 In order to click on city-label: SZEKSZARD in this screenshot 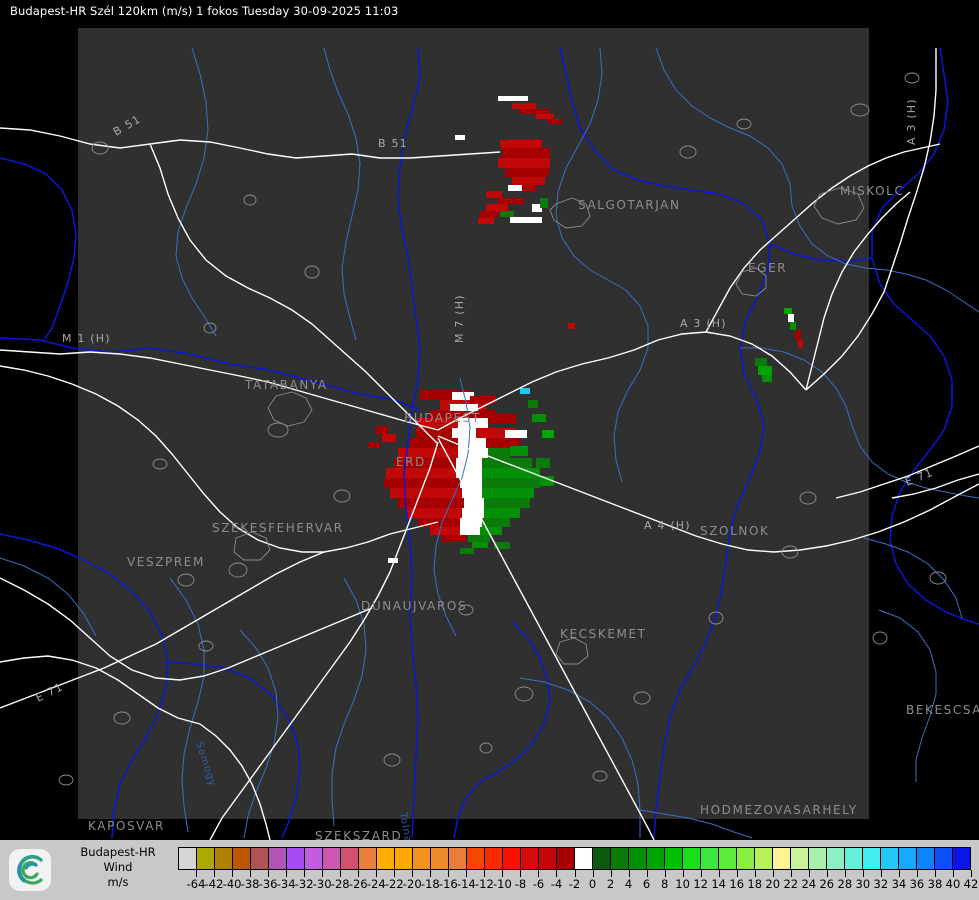, I will do `click(358, 834)`.